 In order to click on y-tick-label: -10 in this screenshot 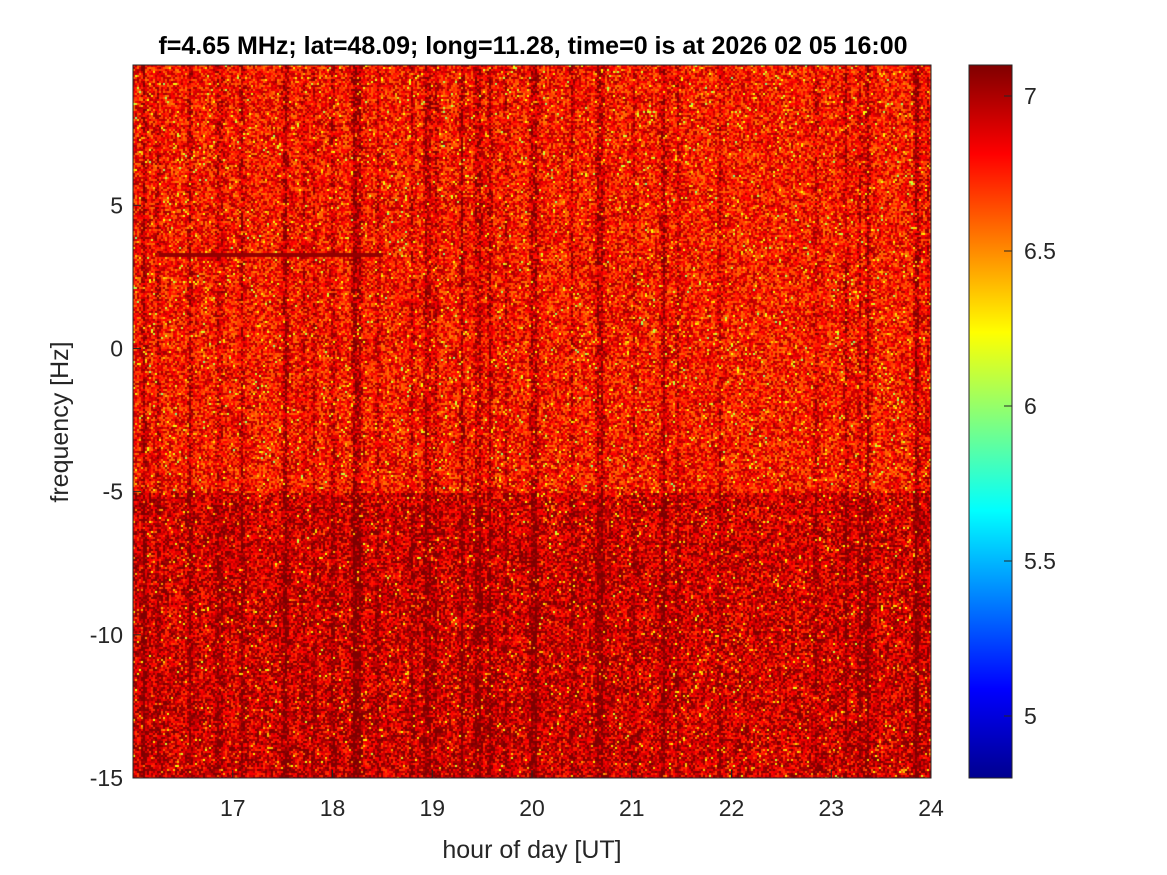, I will do `click(106, 635)`.